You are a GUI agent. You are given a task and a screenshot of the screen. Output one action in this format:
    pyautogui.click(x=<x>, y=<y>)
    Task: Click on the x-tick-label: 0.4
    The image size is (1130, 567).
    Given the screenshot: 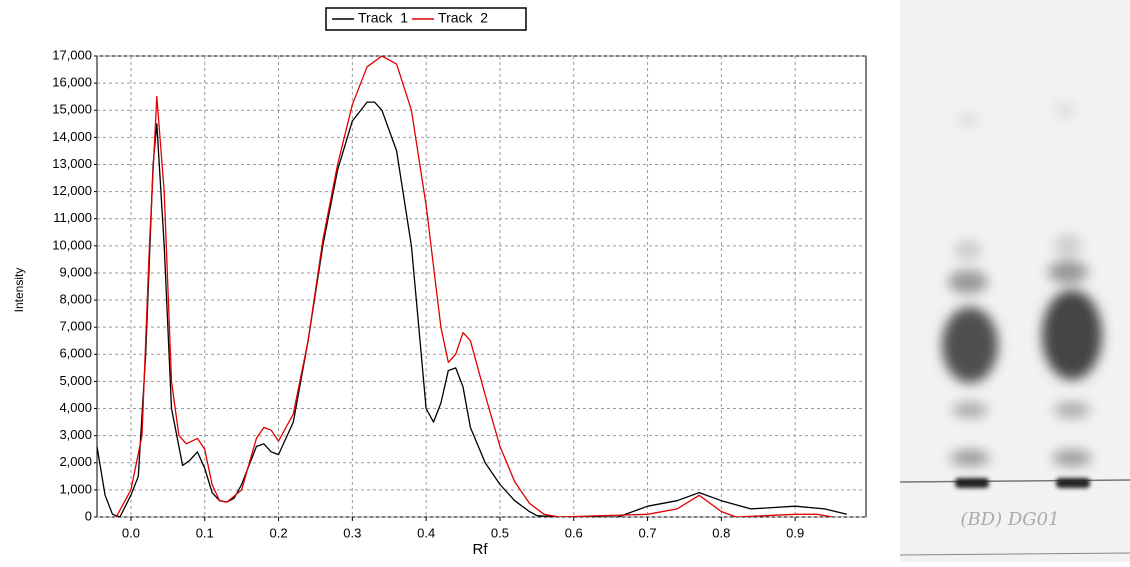 What is the action you would take?
    pyautogui.click(x=426, y=532)
    